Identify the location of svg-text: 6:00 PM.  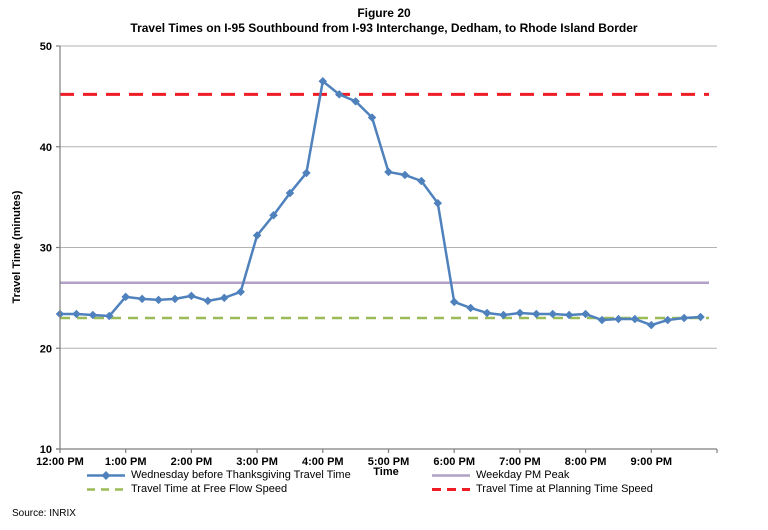
(454, 462).